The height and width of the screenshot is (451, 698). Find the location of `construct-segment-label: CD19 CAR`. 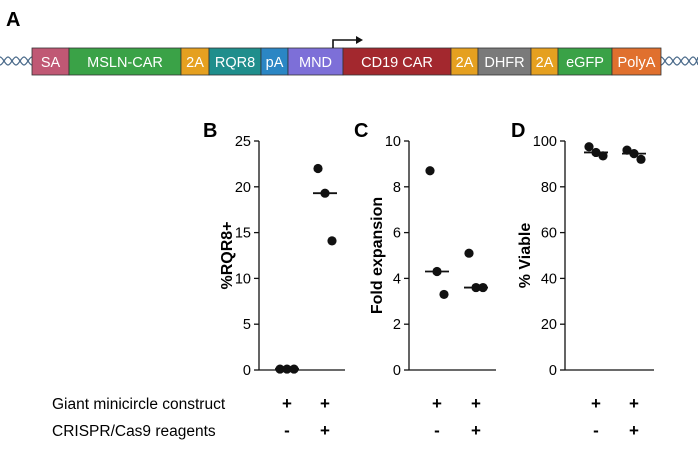

construct-segment-label: CD19 CAR is located at coordinates (397, 63).